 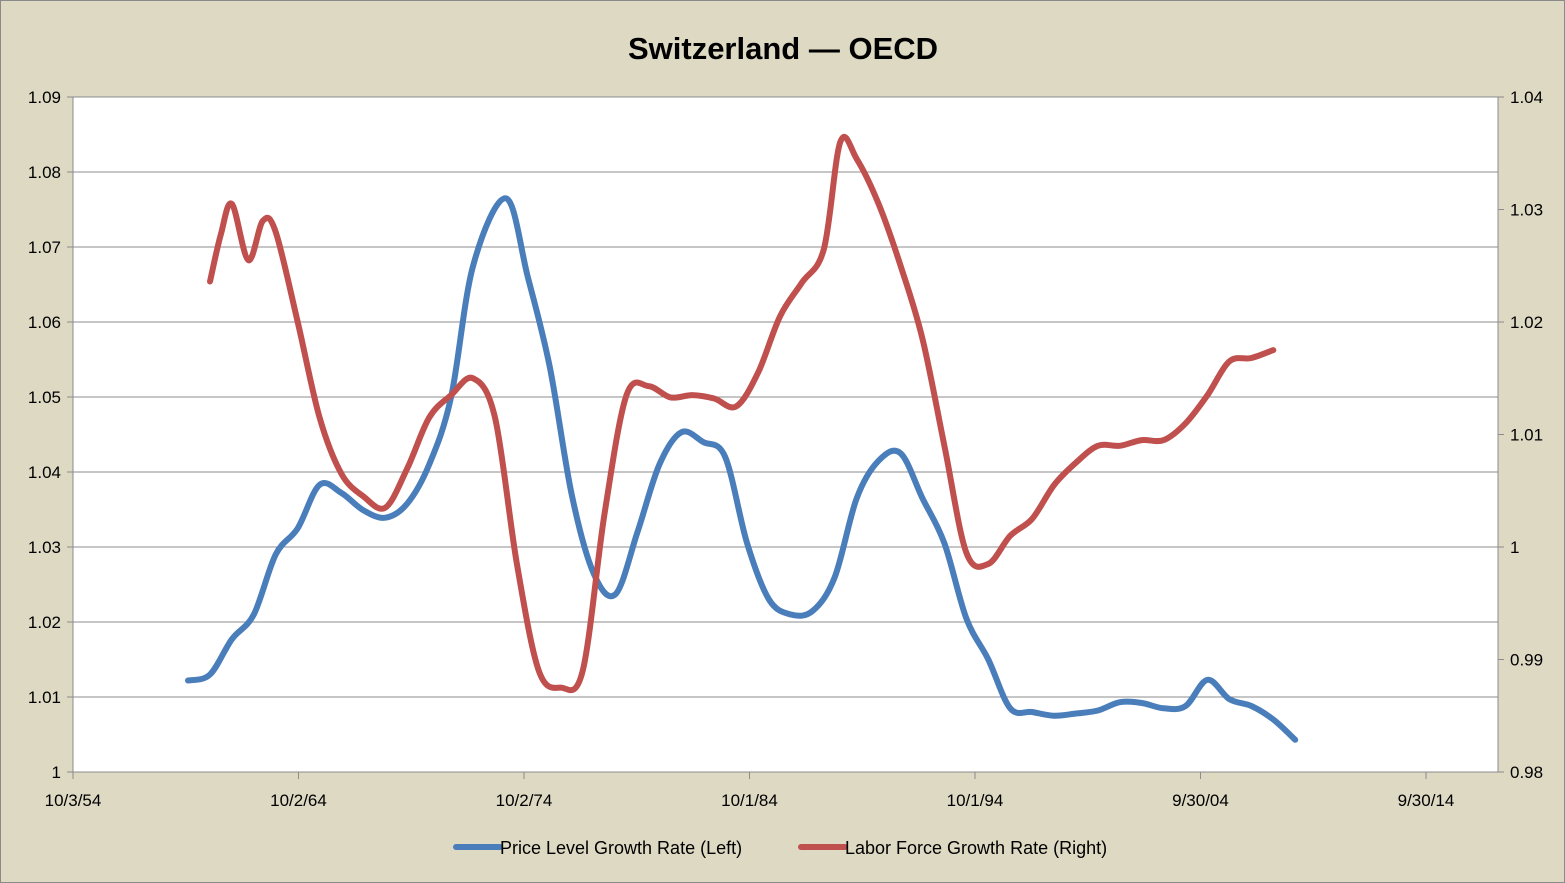 I want to click on y-left-tick-label: 1.04, so click(x=44, y=472).